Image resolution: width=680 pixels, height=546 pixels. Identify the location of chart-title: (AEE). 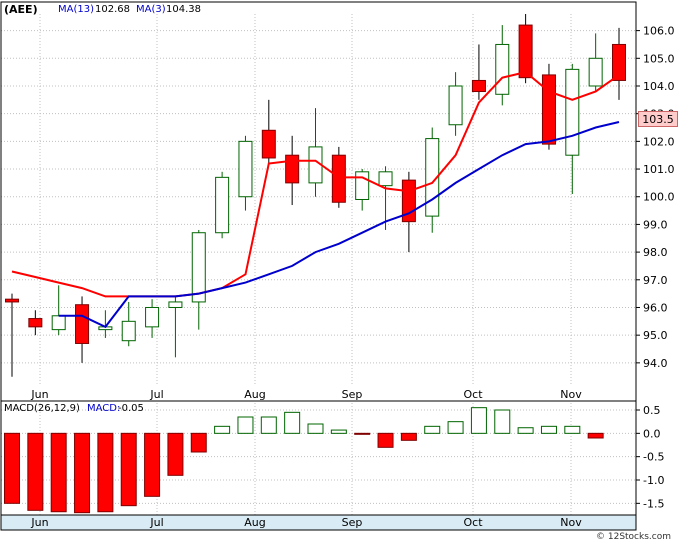
(21, 9).